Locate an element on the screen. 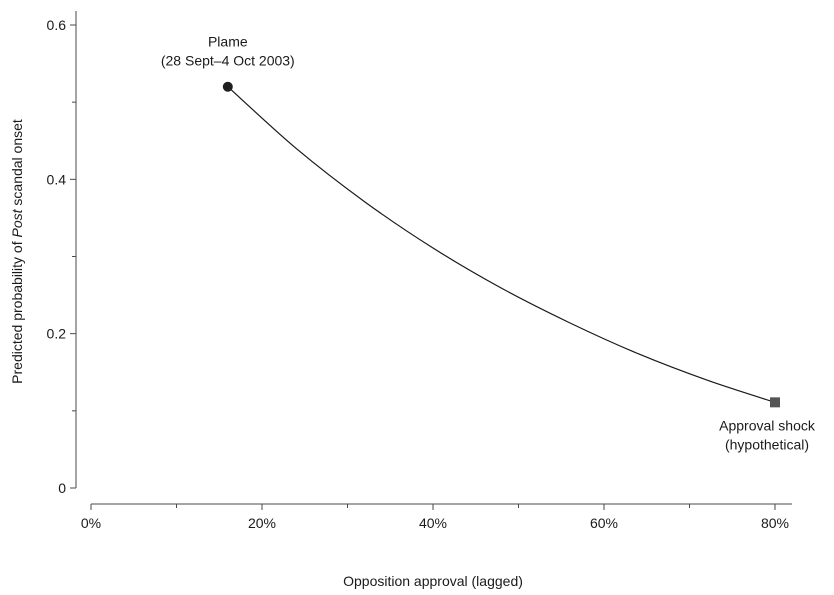  approval-shock-label-note: (hypothetical) is located at coordinates (767, 444).